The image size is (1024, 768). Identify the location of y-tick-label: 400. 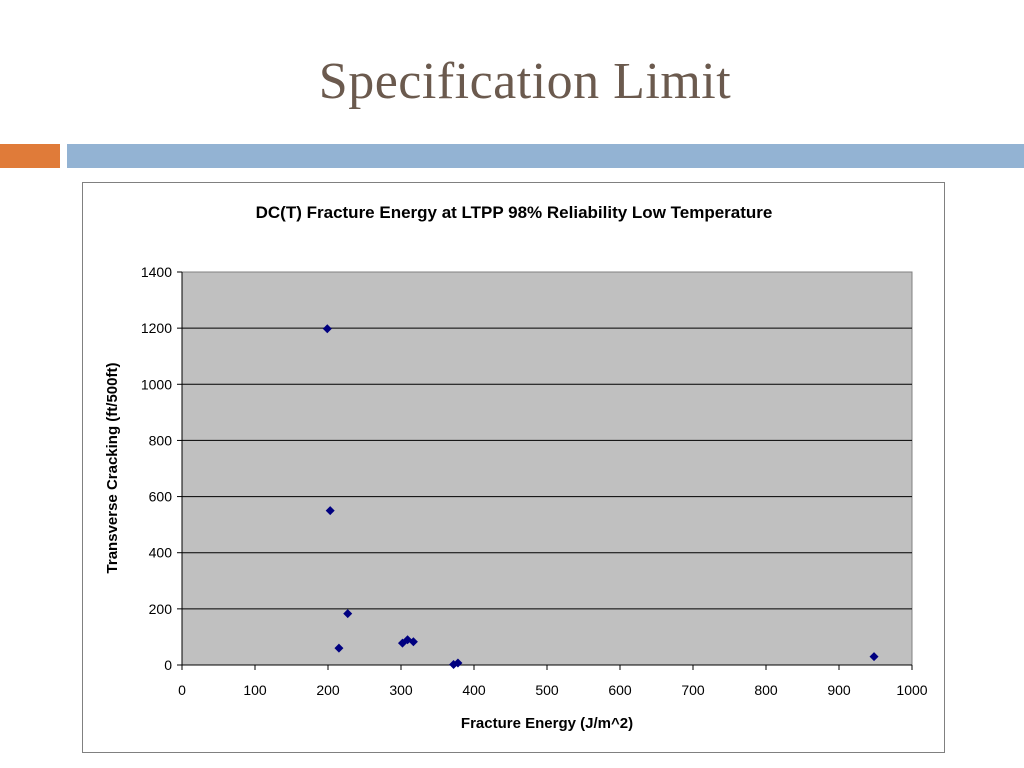
(161, 553).